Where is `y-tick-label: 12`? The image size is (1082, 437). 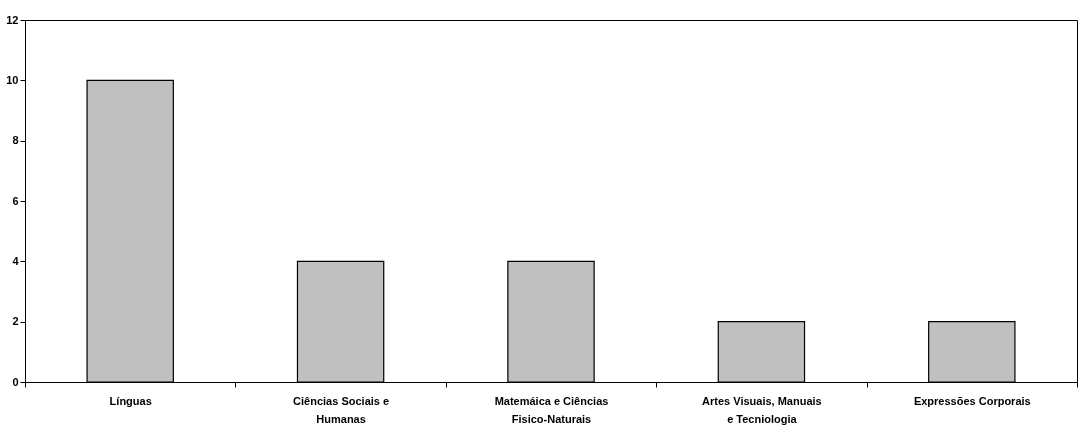 y-tick-label: 12 is located at coordinates (12, 19).